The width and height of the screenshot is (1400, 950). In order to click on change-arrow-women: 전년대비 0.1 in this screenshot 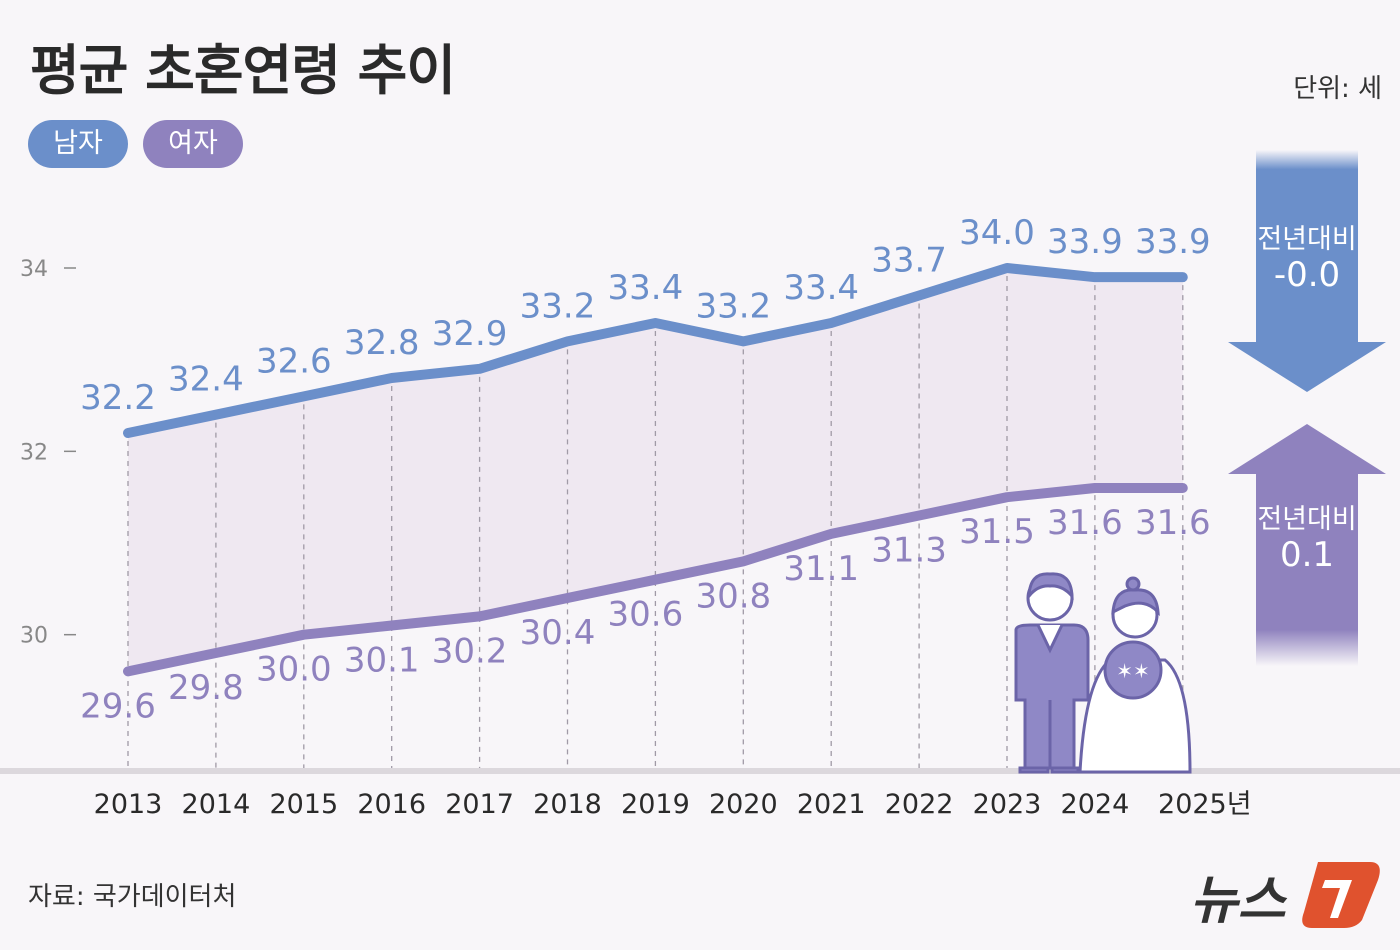, I will do `click(1307, 545)`.